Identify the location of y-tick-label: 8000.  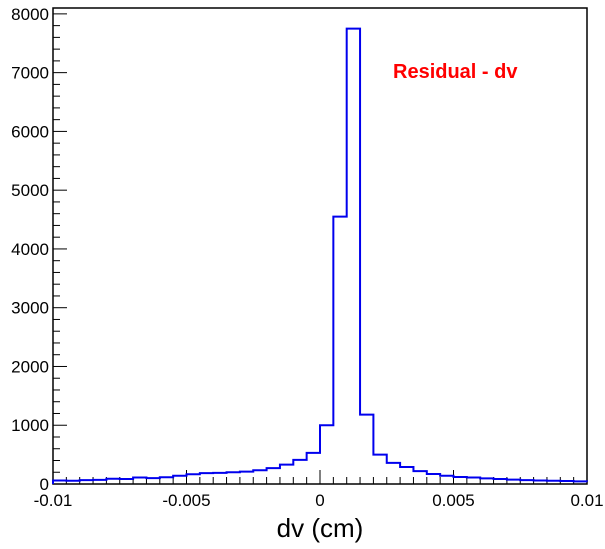
(30, 14).